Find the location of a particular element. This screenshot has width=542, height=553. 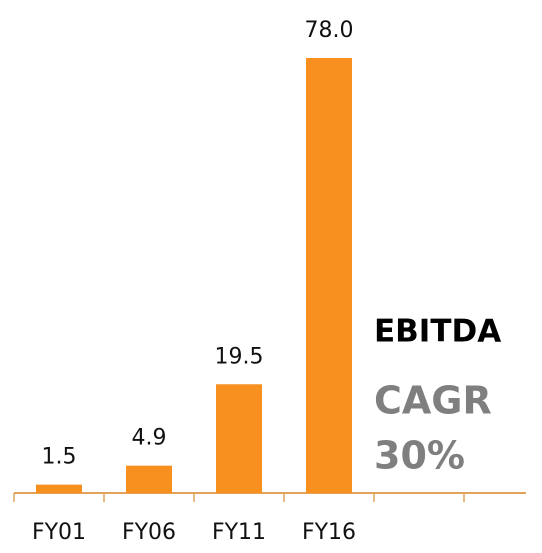

value-label: 1.5 is located at coordinates (59, 457).